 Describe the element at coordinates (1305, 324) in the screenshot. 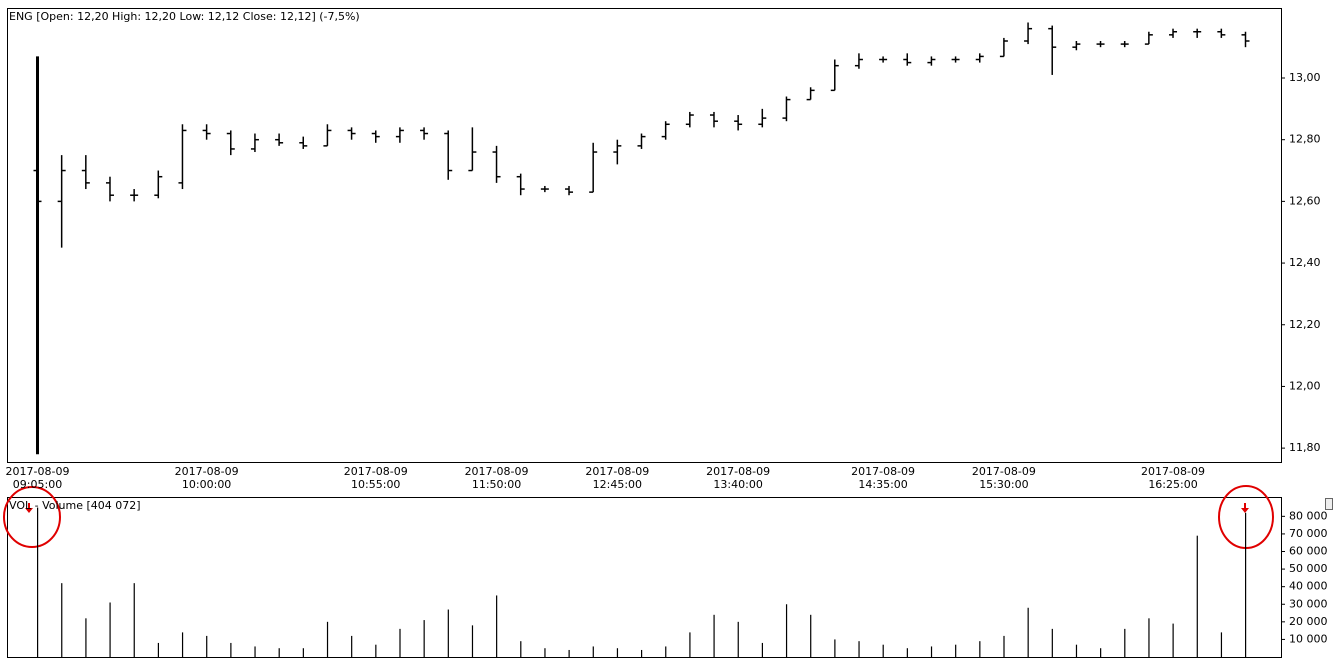

I see `y-tick-label: 12,20` at that location.